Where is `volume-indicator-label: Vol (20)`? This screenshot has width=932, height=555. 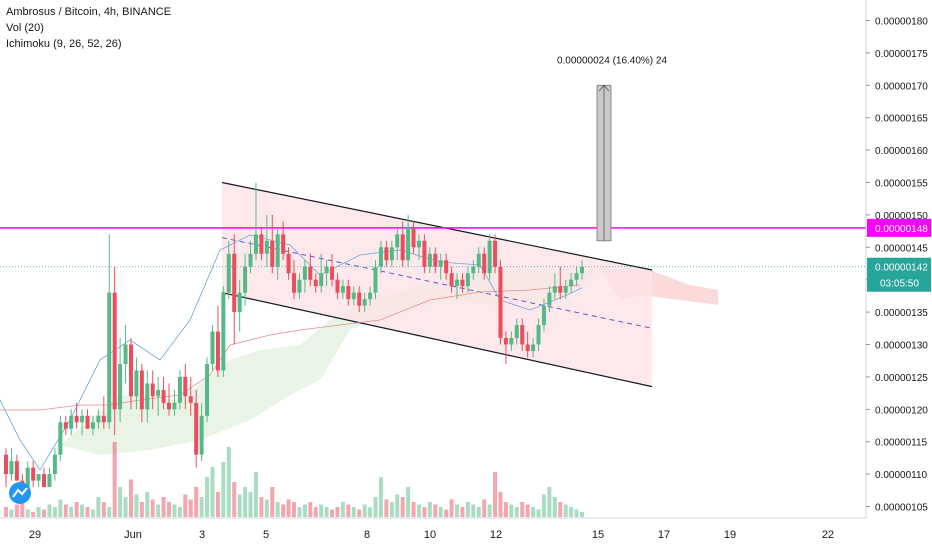
volume-indicator-label: Vol (20) is located at coordinates (25, 28).